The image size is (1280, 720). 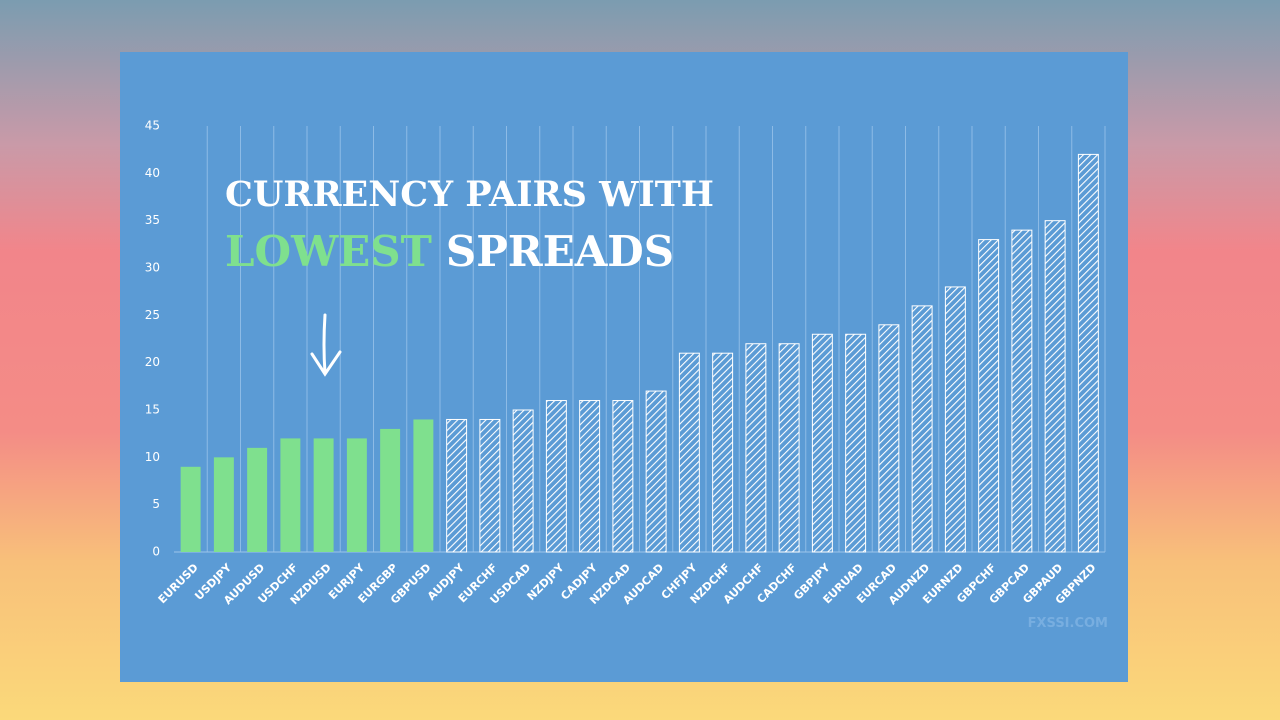 What do you see at coordinates (156, 504) in the screenshot?
I see `y-tick-label: 5` at bounding box center [156, 504].